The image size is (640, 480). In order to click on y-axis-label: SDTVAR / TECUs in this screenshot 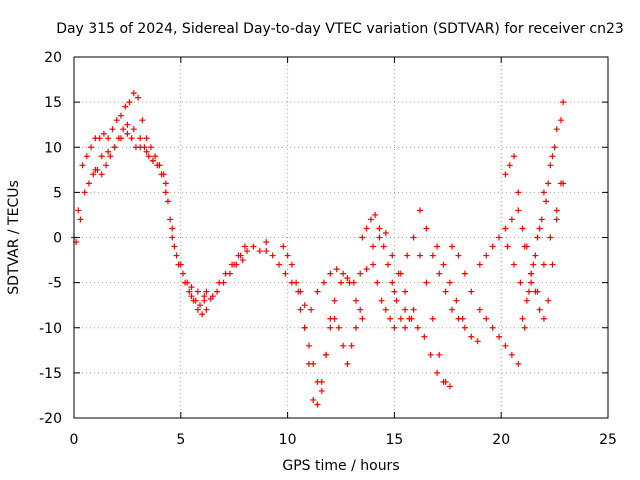, I will do `click(14, 237)`.